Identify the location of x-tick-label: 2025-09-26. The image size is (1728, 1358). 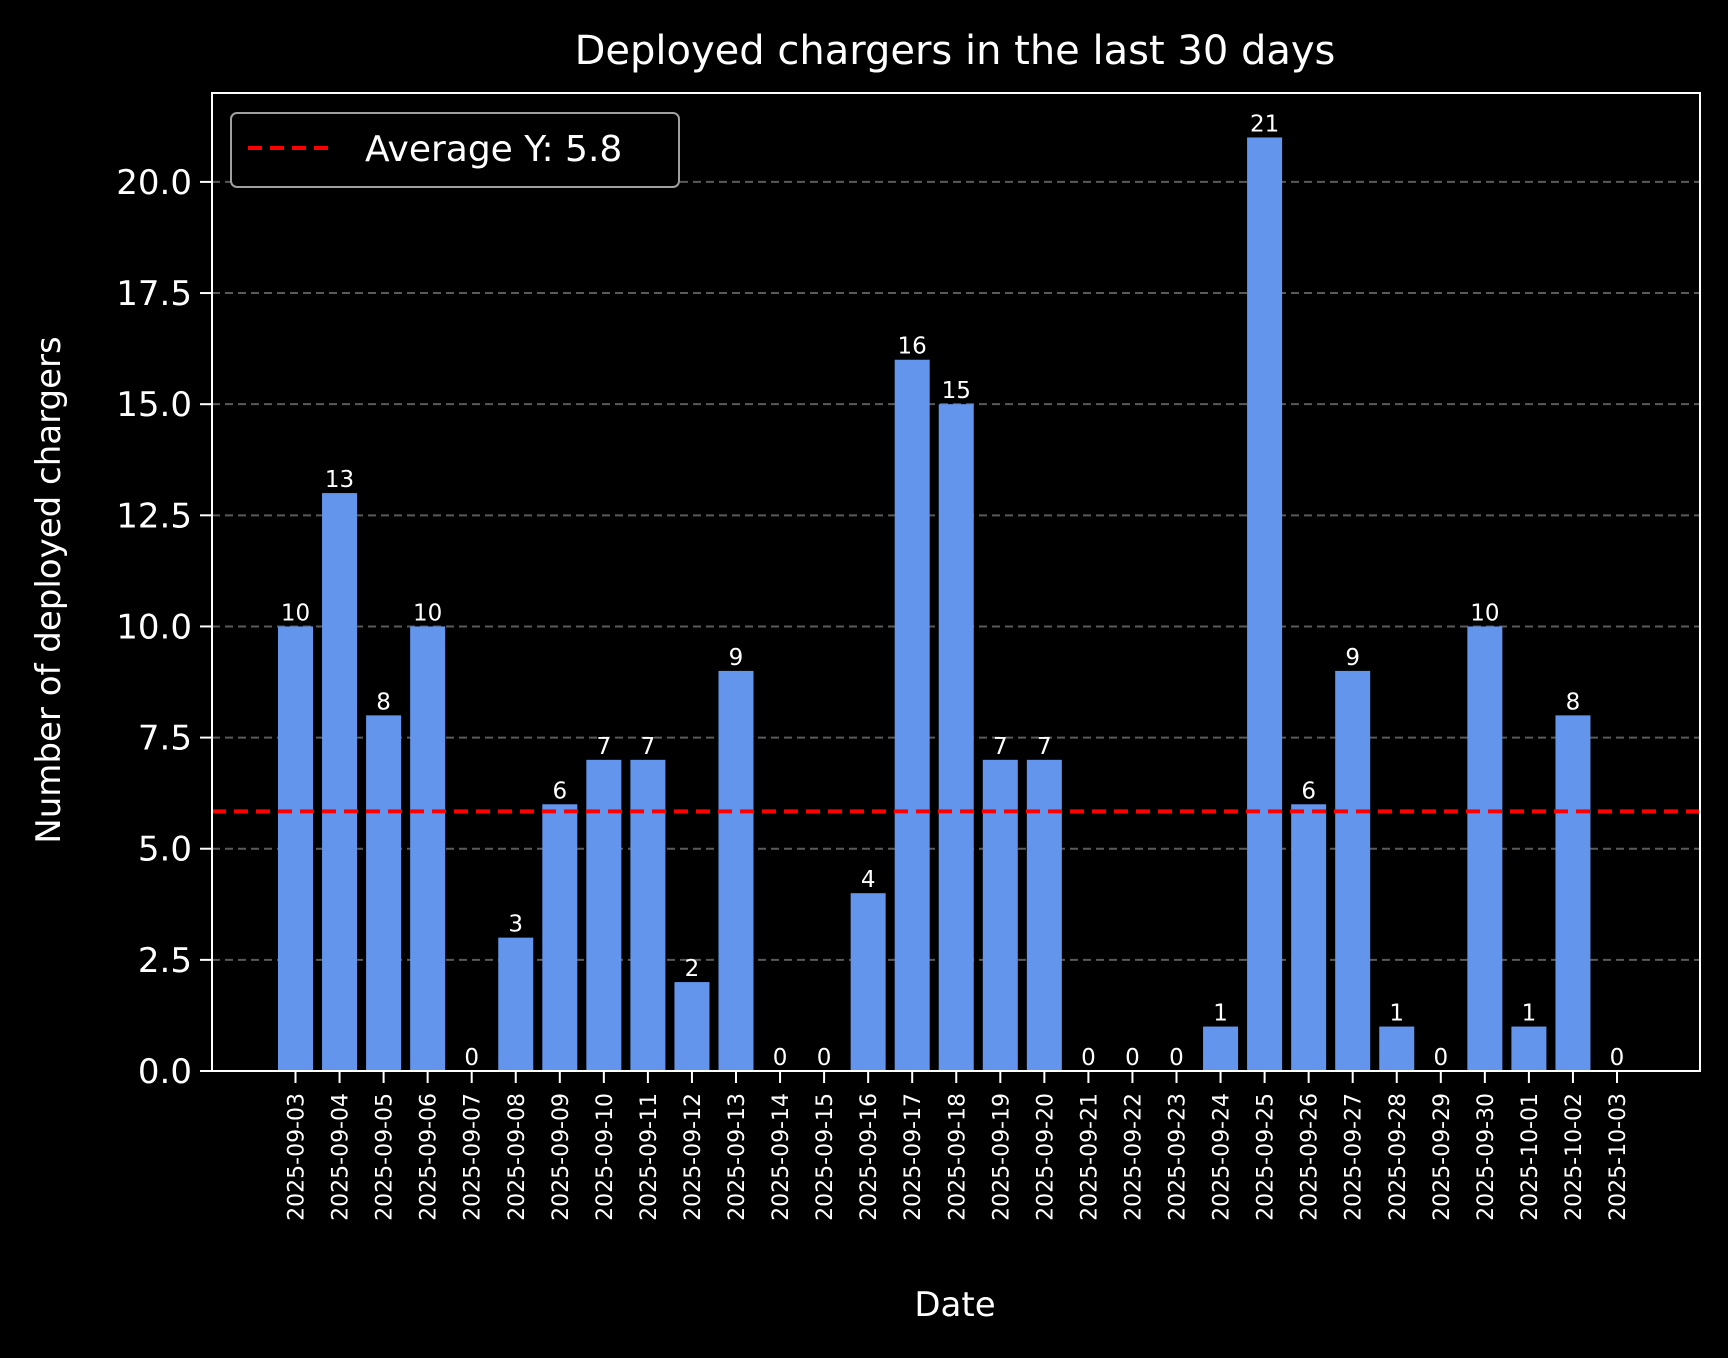
(1310, 1157).